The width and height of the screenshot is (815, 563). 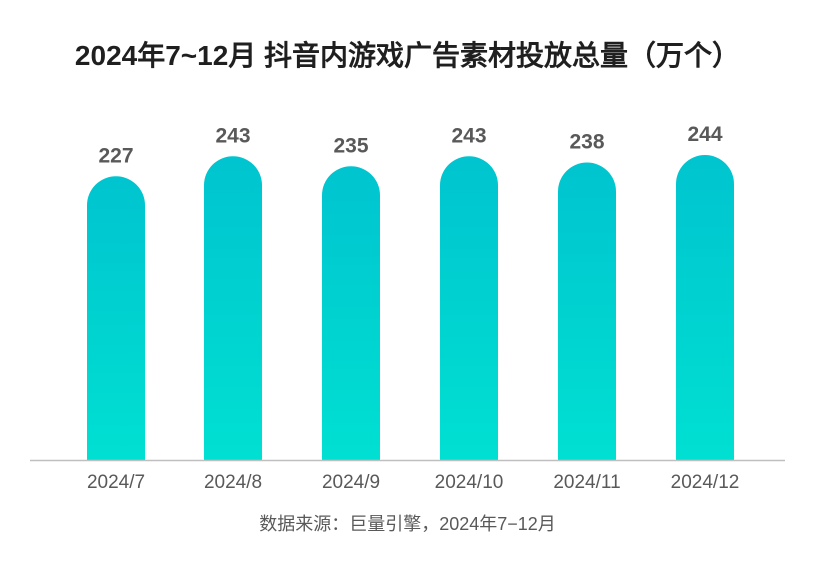 What do you see at coordinates (351, 482) in the screenshot?
I see `x-tick-label: 2024/9` at bounding box center [351, 482].